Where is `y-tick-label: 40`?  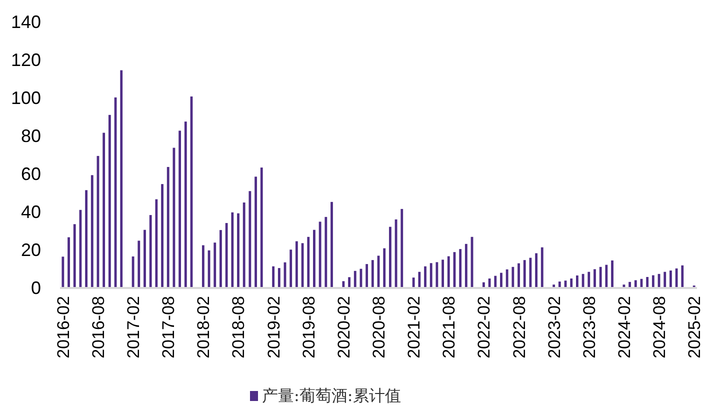
y-tick-label: 40 is located at coordinates (30, 212).